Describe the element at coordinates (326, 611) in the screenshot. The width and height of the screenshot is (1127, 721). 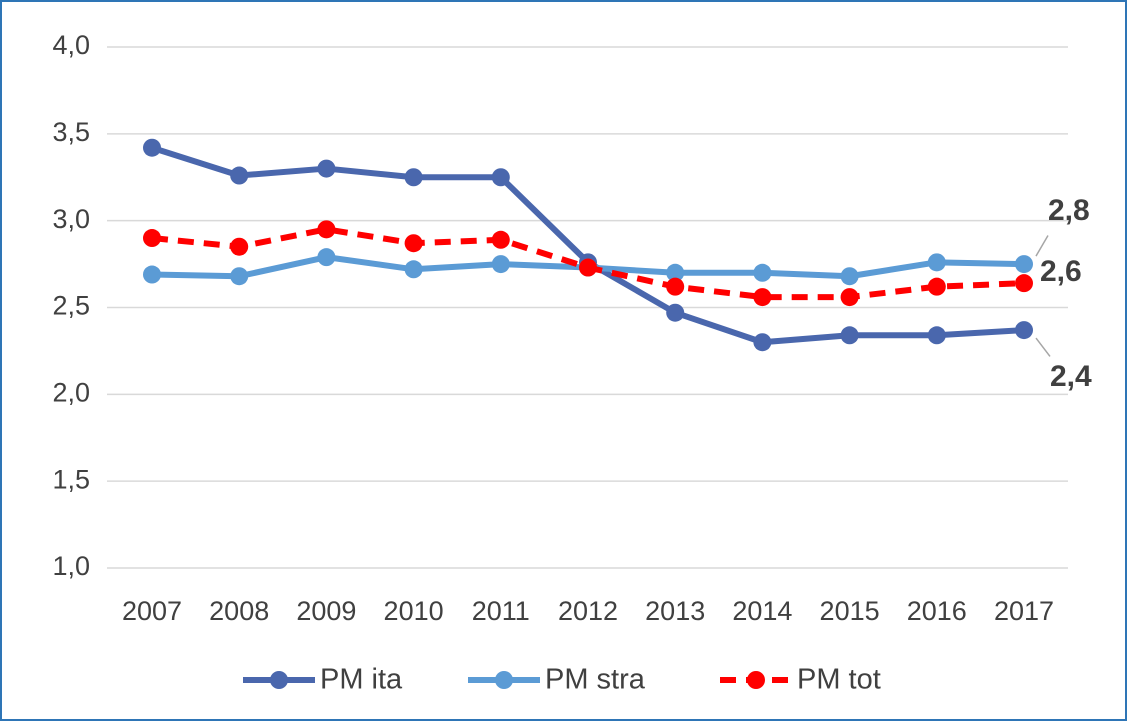
I see `x-tick-label: 2009` at that location.